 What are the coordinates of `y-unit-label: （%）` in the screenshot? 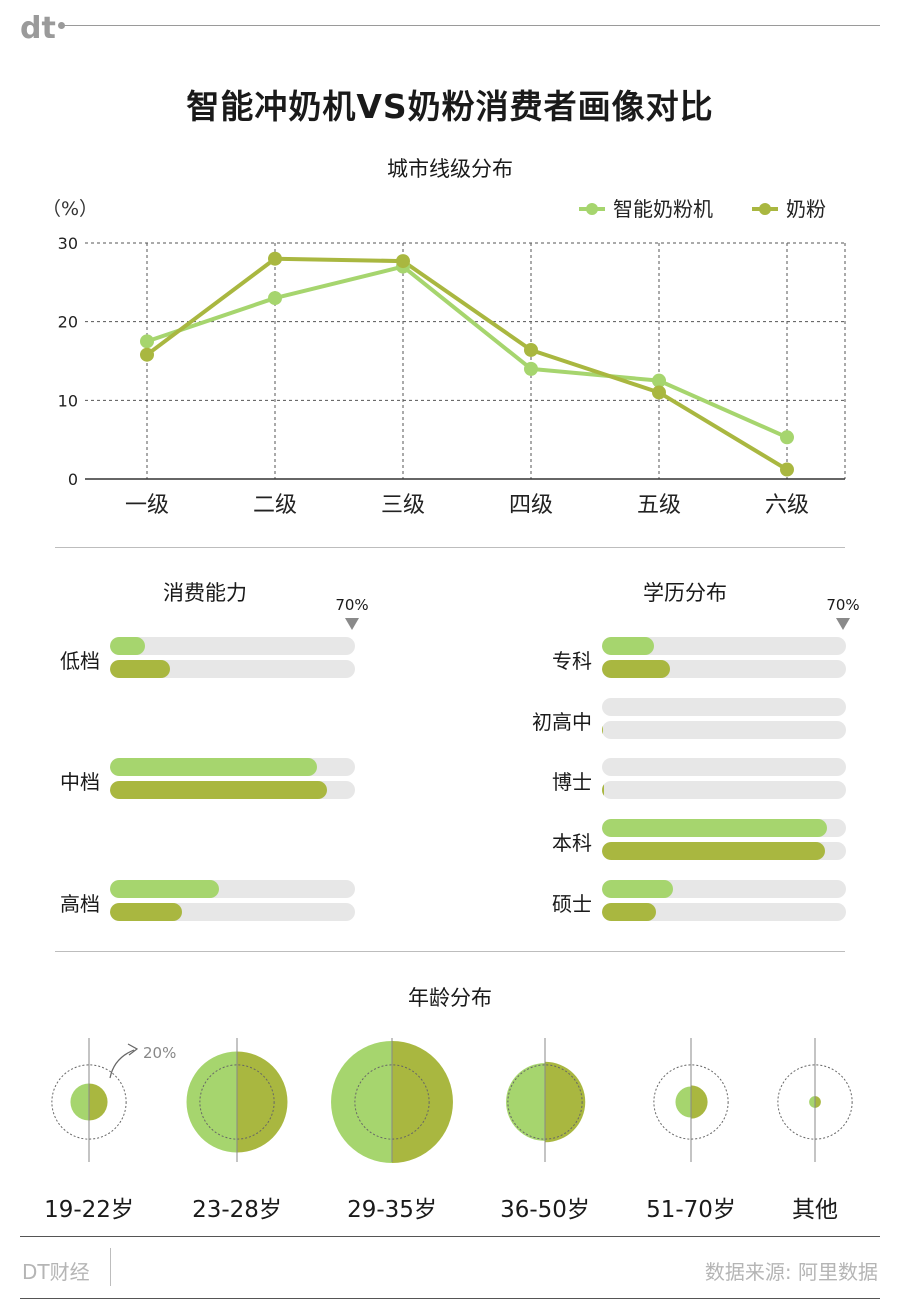 It's located at (70, 209).